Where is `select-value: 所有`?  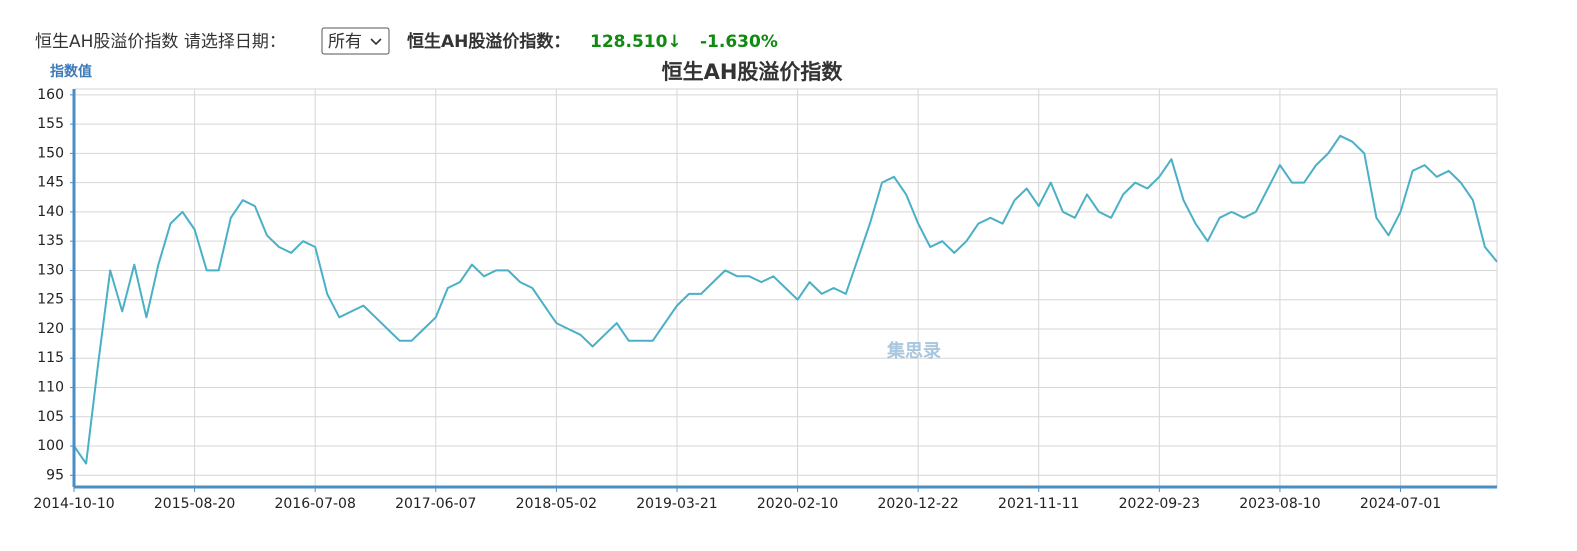
select-value: 所有 is located at coordinates (345, 42).